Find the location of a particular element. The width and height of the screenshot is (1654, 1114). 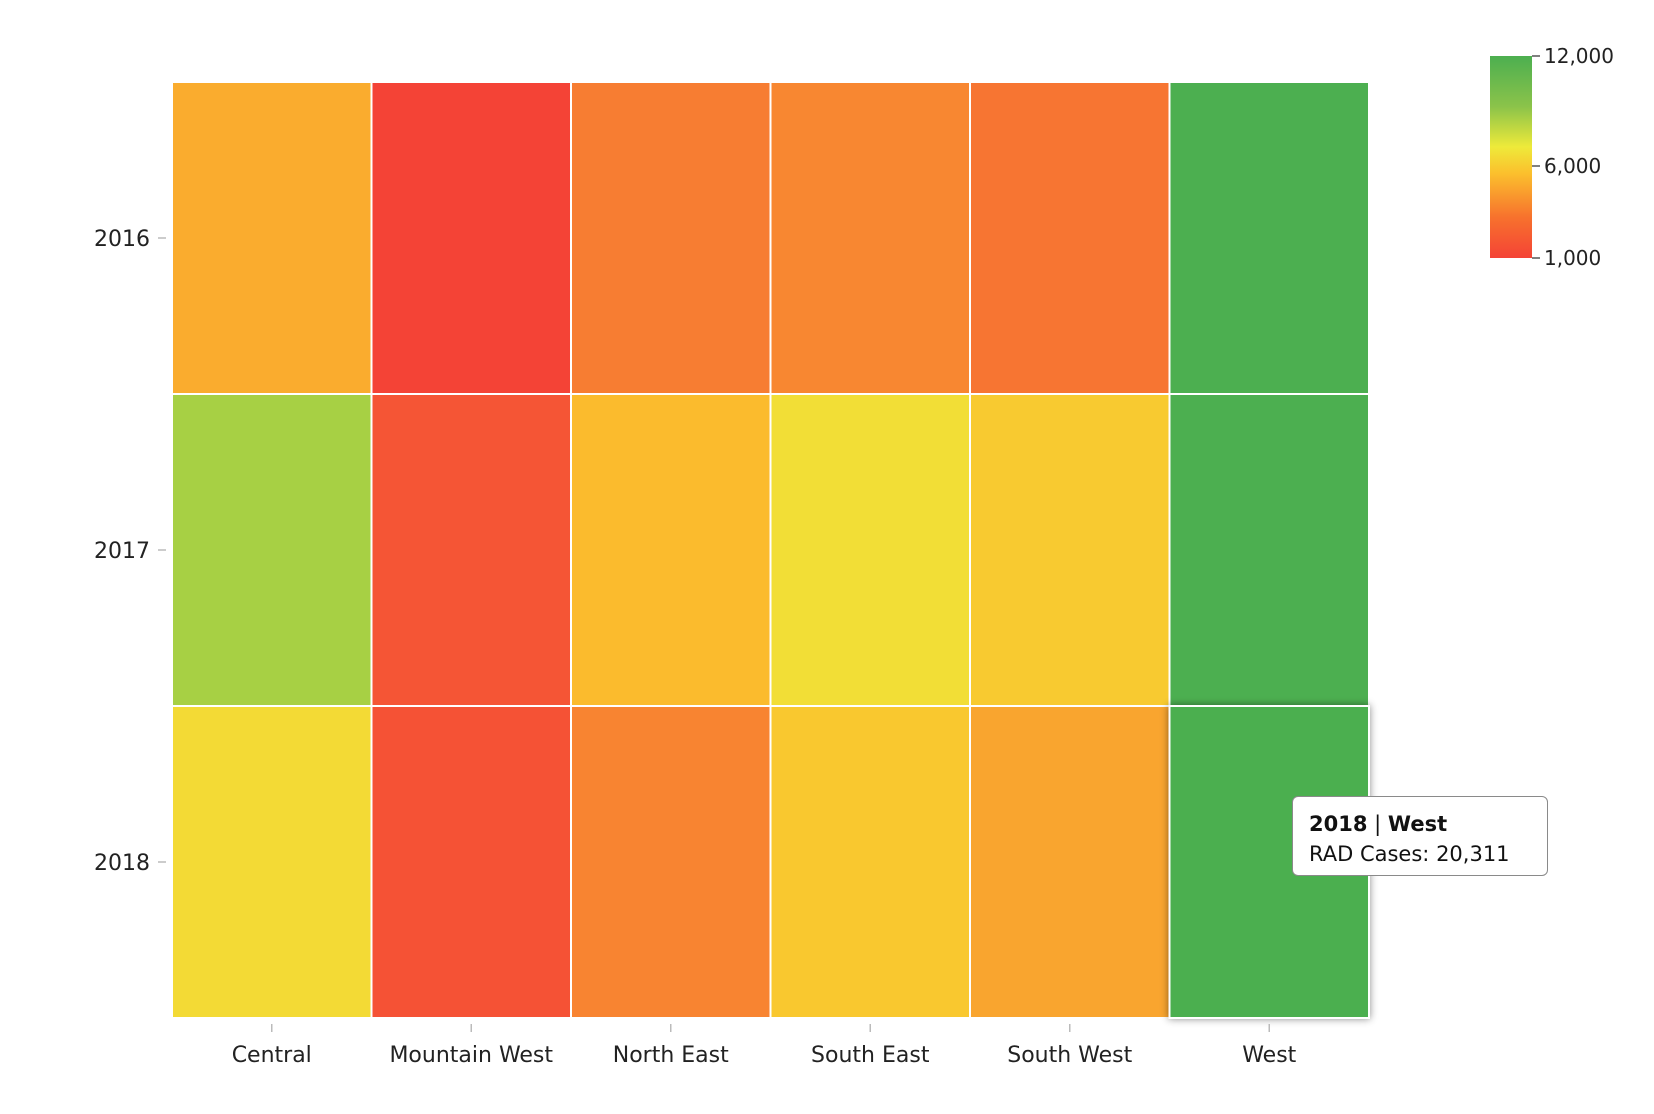

heatmap-cell-2017-mountain-west is located at coordinates (471, 550).